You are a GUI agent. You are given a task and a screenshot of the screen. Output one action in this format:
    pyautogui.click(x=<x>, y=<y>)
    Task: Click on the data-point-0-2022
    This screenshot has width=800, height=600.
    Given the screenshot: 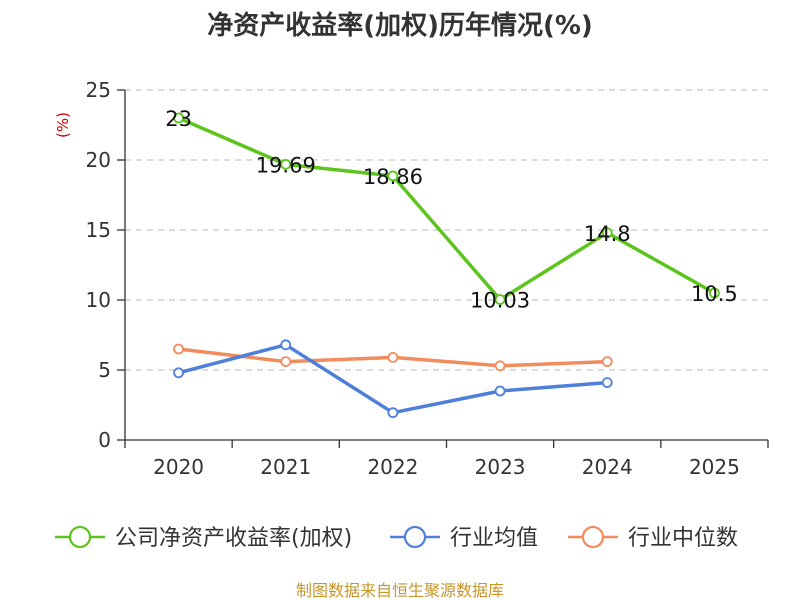 What is the action you would take?
    pyautogui.click(x=393, y=176)
    